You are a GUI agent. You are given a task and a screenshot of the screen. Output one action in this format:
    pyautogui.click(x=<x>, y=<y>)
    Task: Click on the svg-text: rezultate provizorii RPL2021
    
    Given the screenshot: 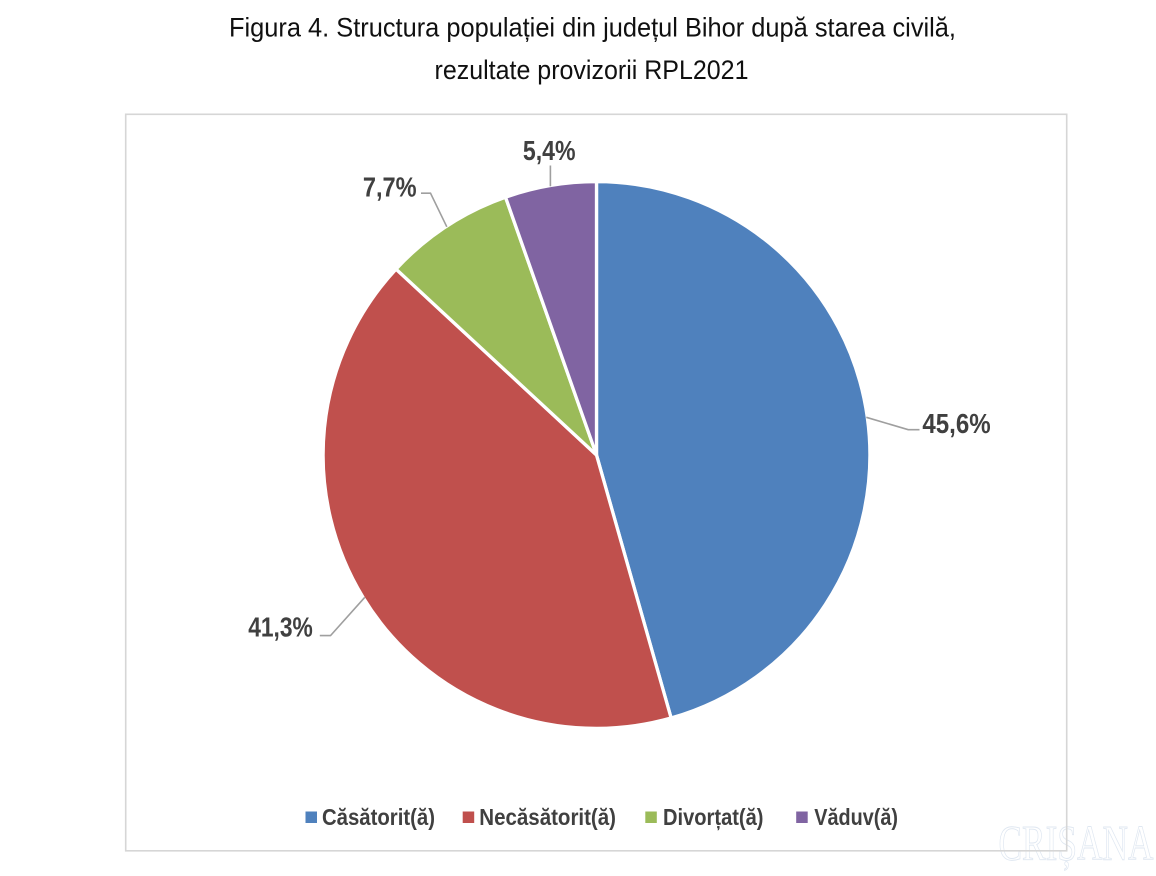 What is the action you would take?
    pyautogui.click(x=592, y=70)
    